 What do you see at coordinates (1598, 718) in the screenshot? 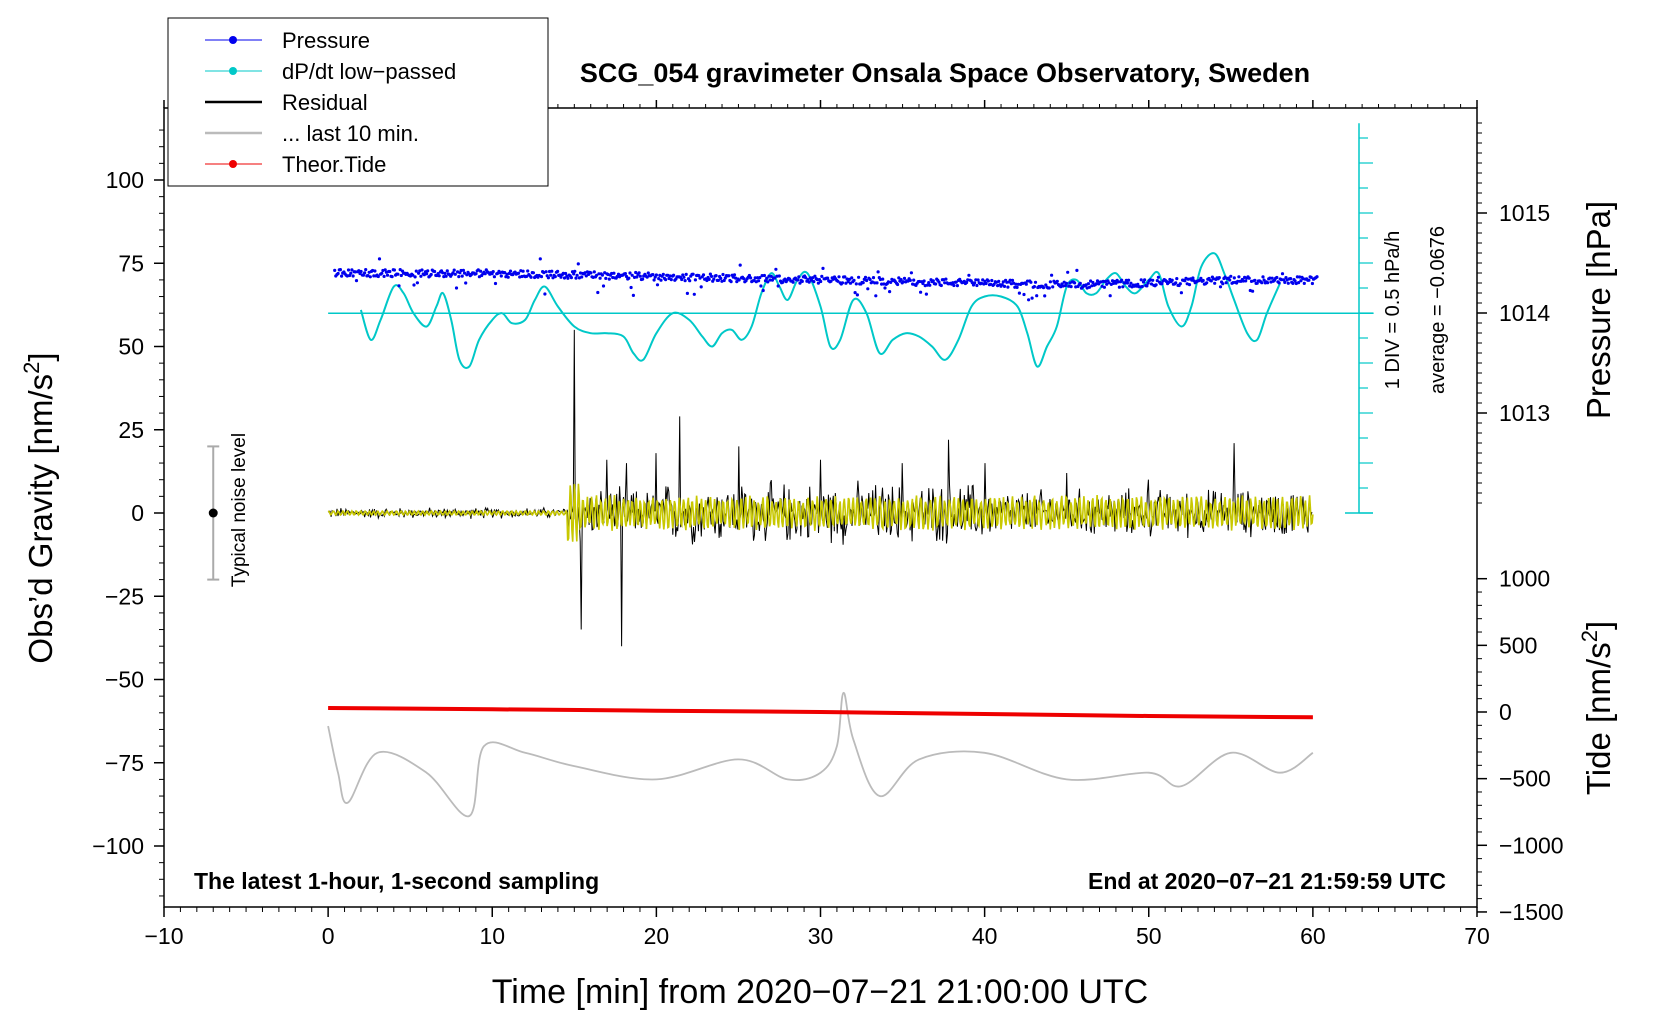
I see `tide-axis-label-main: Tide [nm/s` at bounding box center [1598, 718].